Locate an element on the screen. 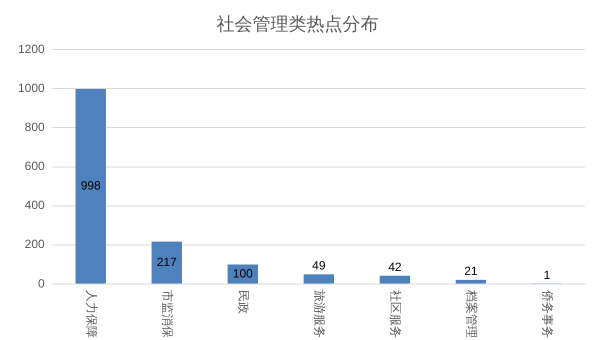  data-label: 1 is located at coordinates (547, 275).